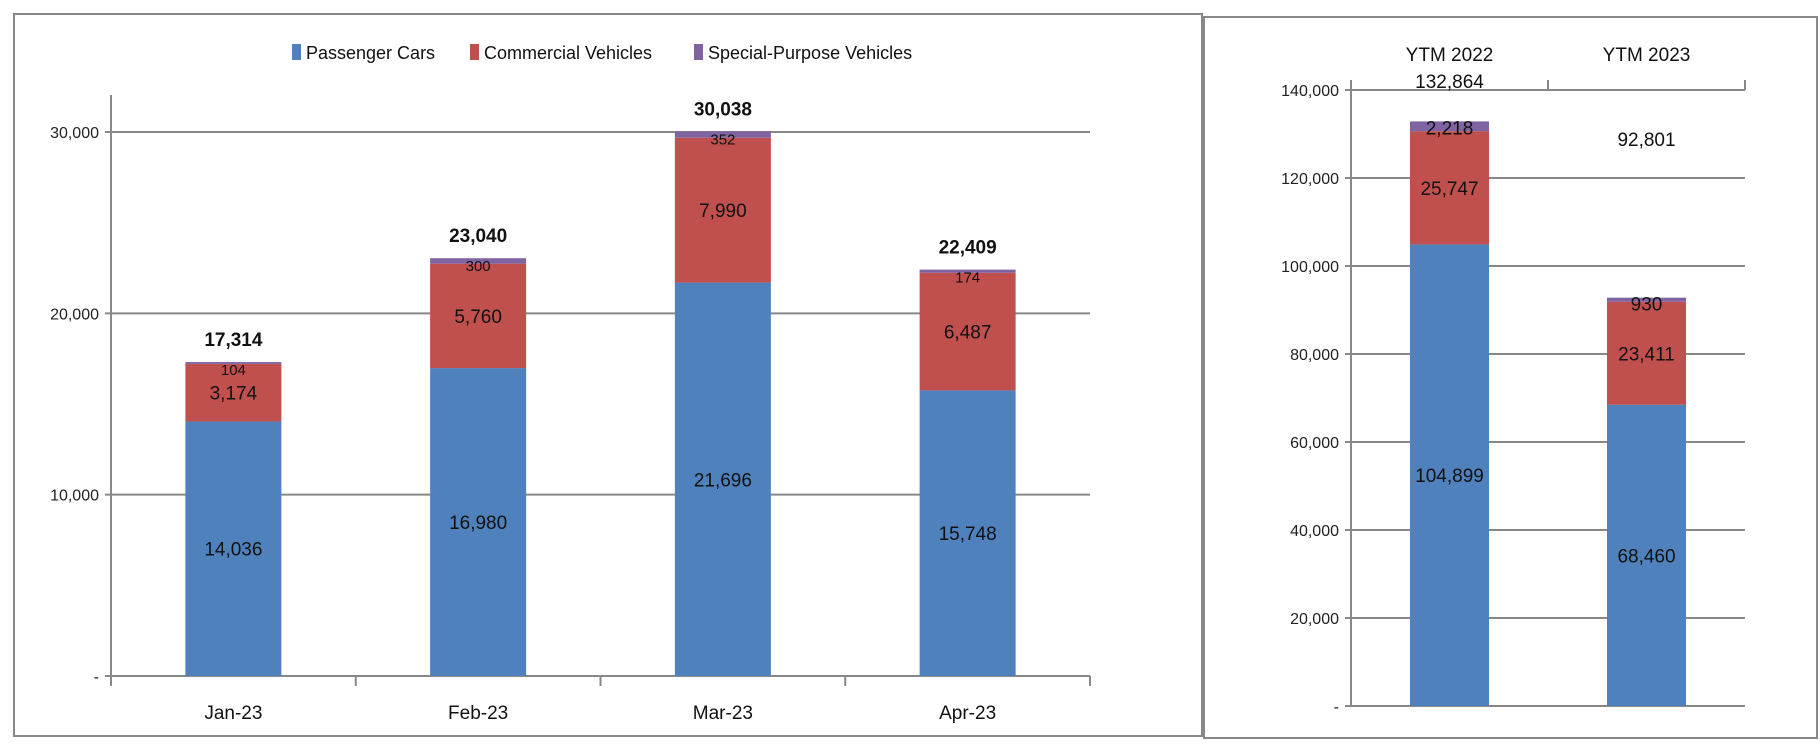 The height and width of the screenshot is (748, 1820). Describe the element at coordinates (1647, 305) in the screenshot. I see `data-label: 930` at that location.